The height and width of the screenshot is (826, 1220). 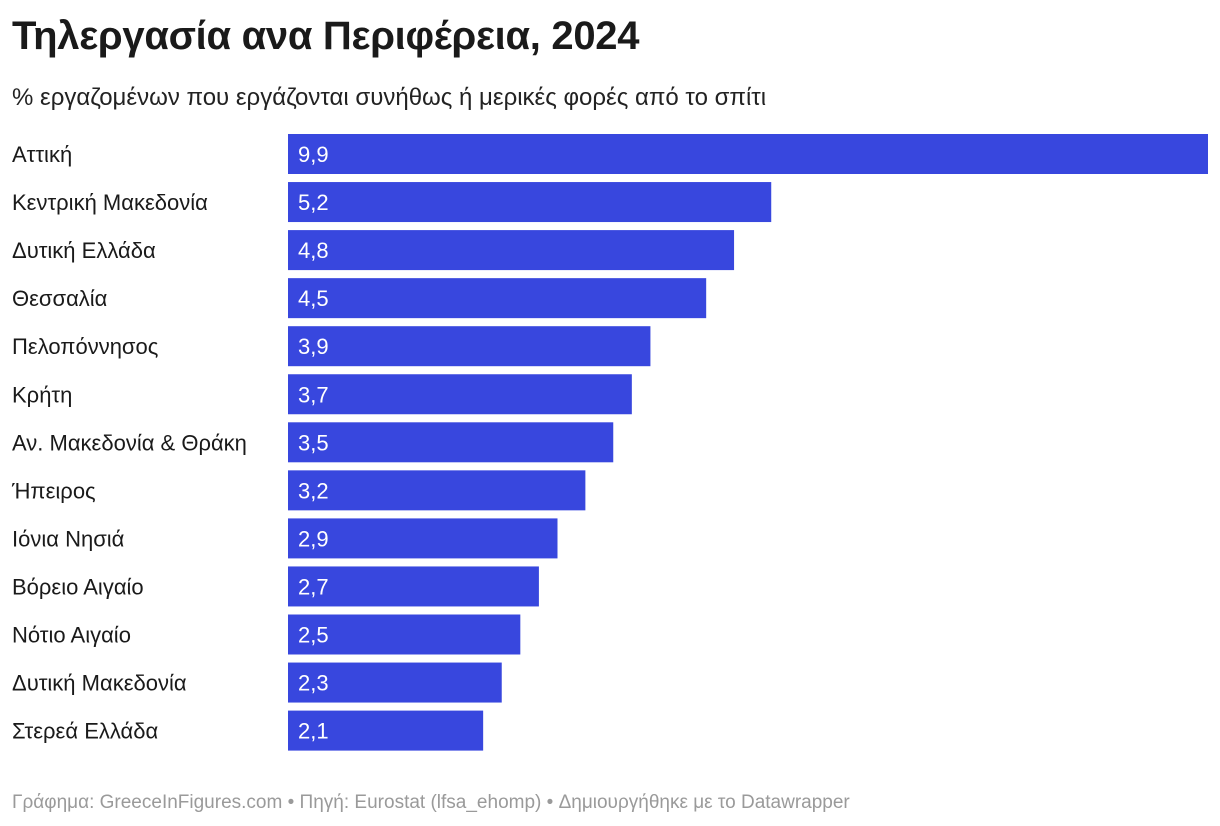 I want to click on value-label: 2,5, so click(x=313, y=635).